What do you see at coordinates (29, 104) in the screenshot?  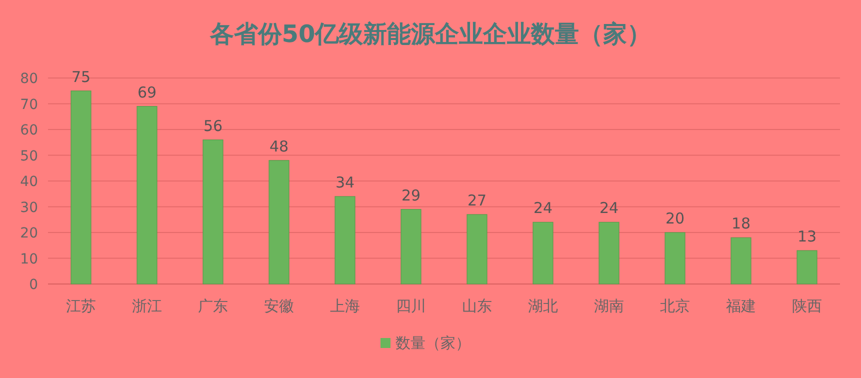 I see `y-tick-label: 70` at bounding box center [29, 104].